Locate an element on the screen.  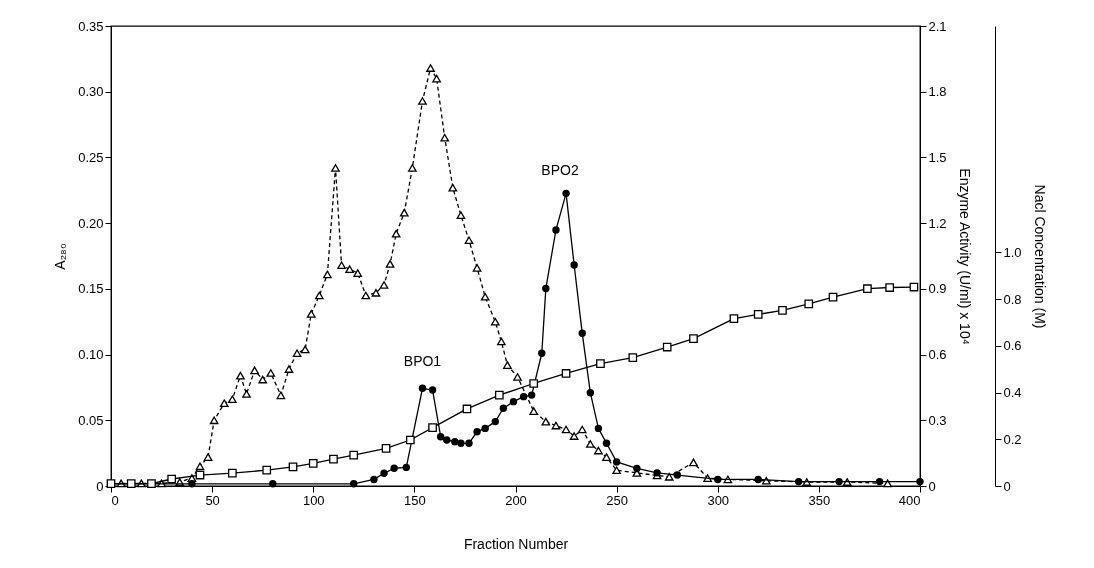
y2-tick-label: 0 is located at coordinates (932, 486).